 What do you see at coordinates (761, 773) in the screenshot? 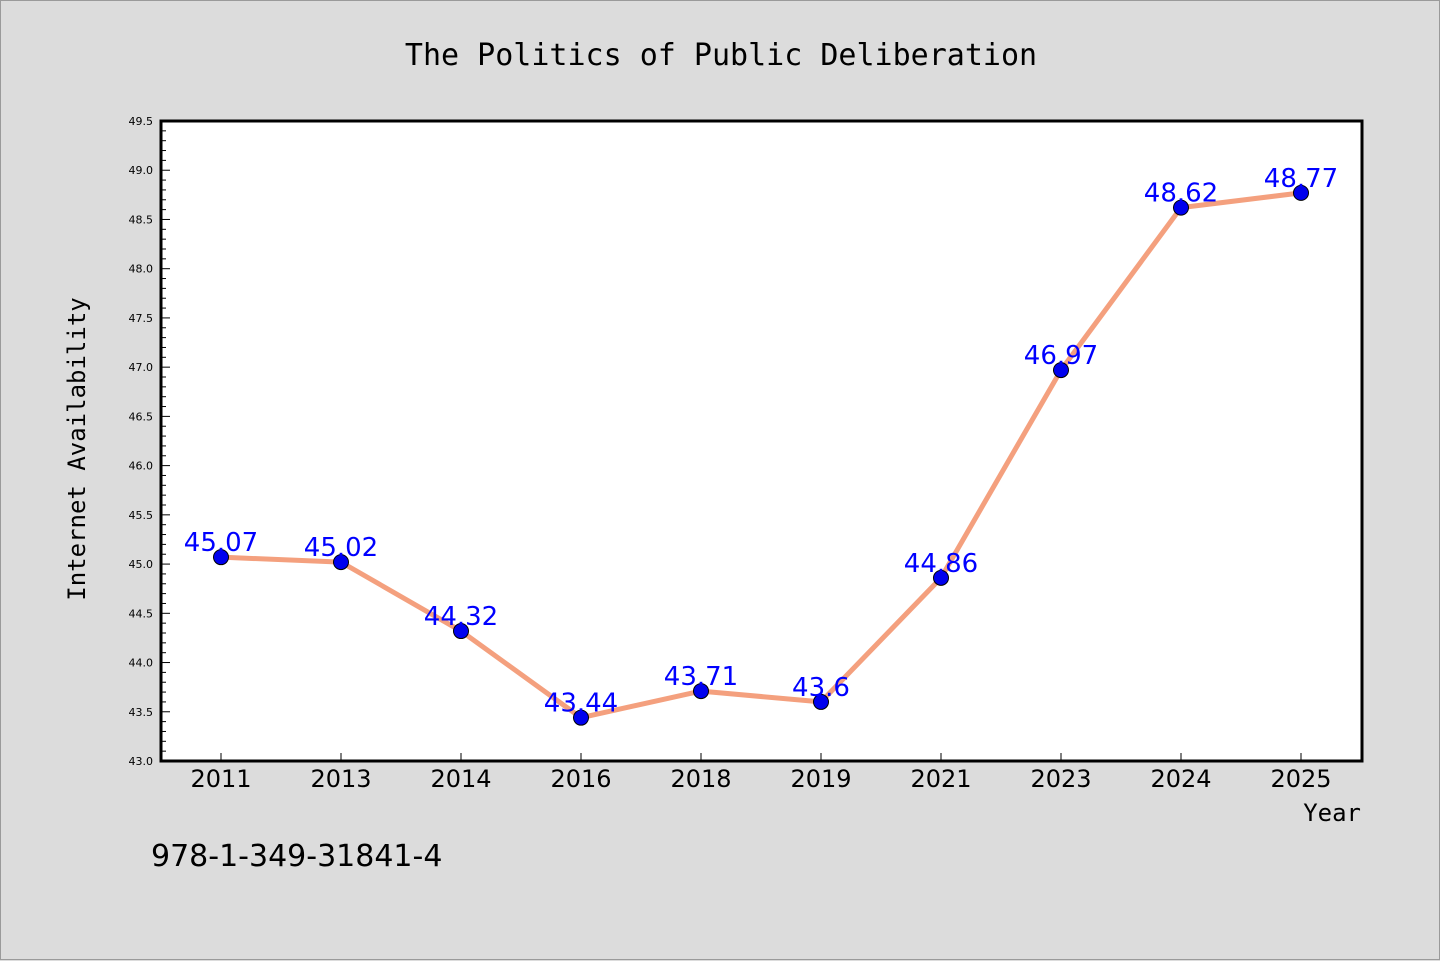
I see `x-axis: 2011 2013 2014 2016 2018 2019 2021 2023 2024 2025` at bounding box center [761, 773].